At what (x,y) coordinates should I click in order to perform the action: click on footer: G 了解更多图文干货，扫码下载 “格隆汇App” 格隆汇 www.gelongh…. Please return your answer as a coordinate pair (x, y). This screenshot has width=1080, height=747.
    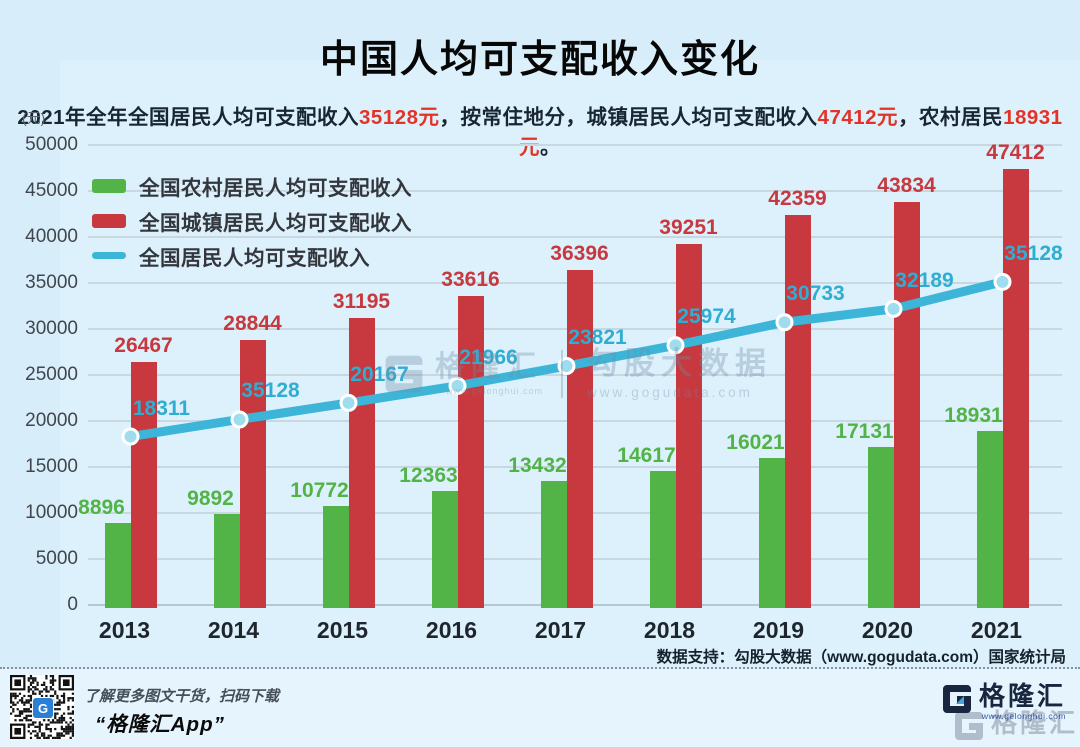
    Looking at the image, I should click on (540, 708).